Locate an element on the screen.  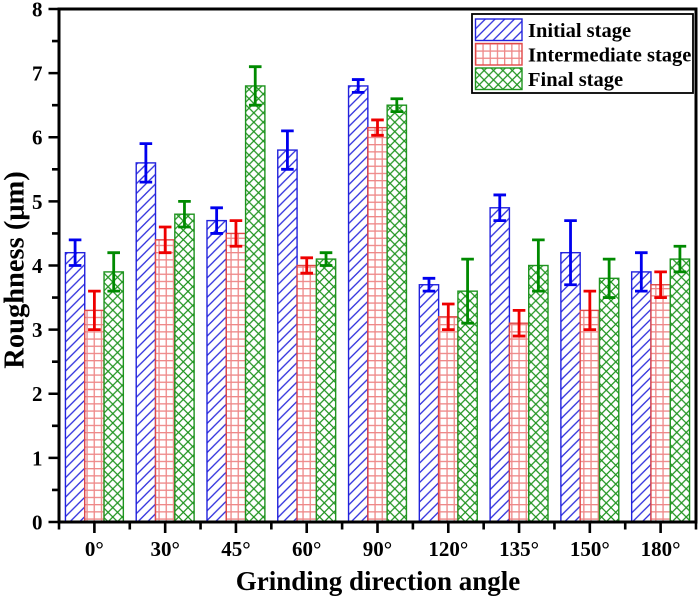
svg-text: Intermediate stage is located at coordinates (609, 56).